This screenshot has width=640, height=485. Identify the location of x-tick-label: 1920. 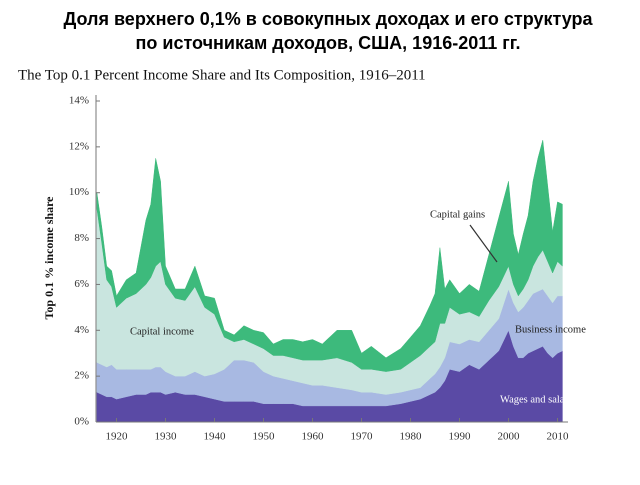
(117, 437).